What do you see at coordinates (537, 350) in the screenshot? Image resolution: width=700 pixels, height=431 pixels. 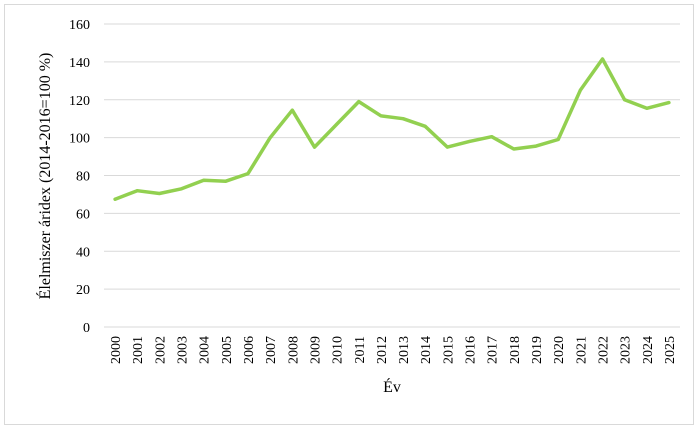 I see `x-tick-label: 2019` at bounding box center [537, 350].